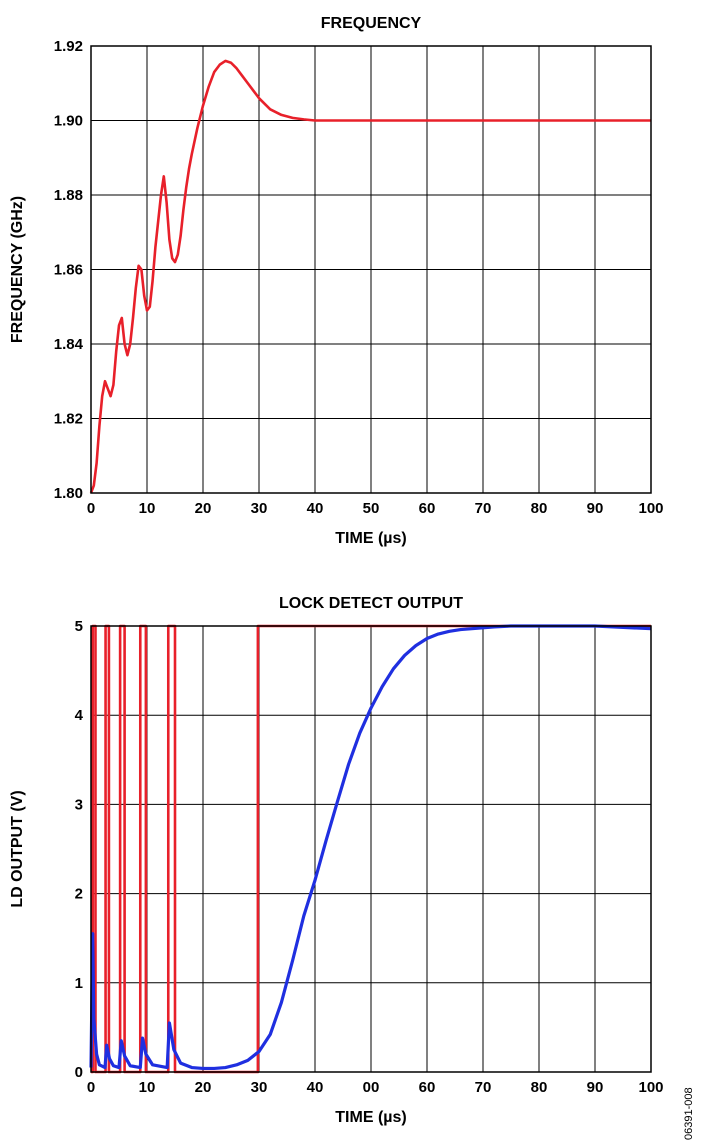 The width and height of the screenshot is (704, 1145). Describe the element at coordinates (68, 195) in the screenshot. I see `y-tick-label: 1.88` at that location.